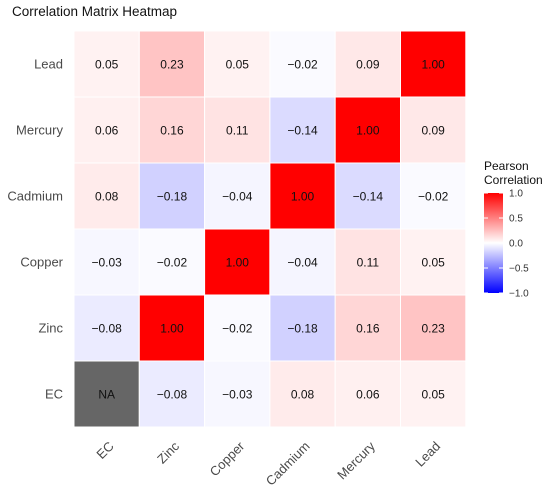 This screenshot has height=491, width=550. I want to click on heatmap-cell-zinc-ec, so click(106, 328).